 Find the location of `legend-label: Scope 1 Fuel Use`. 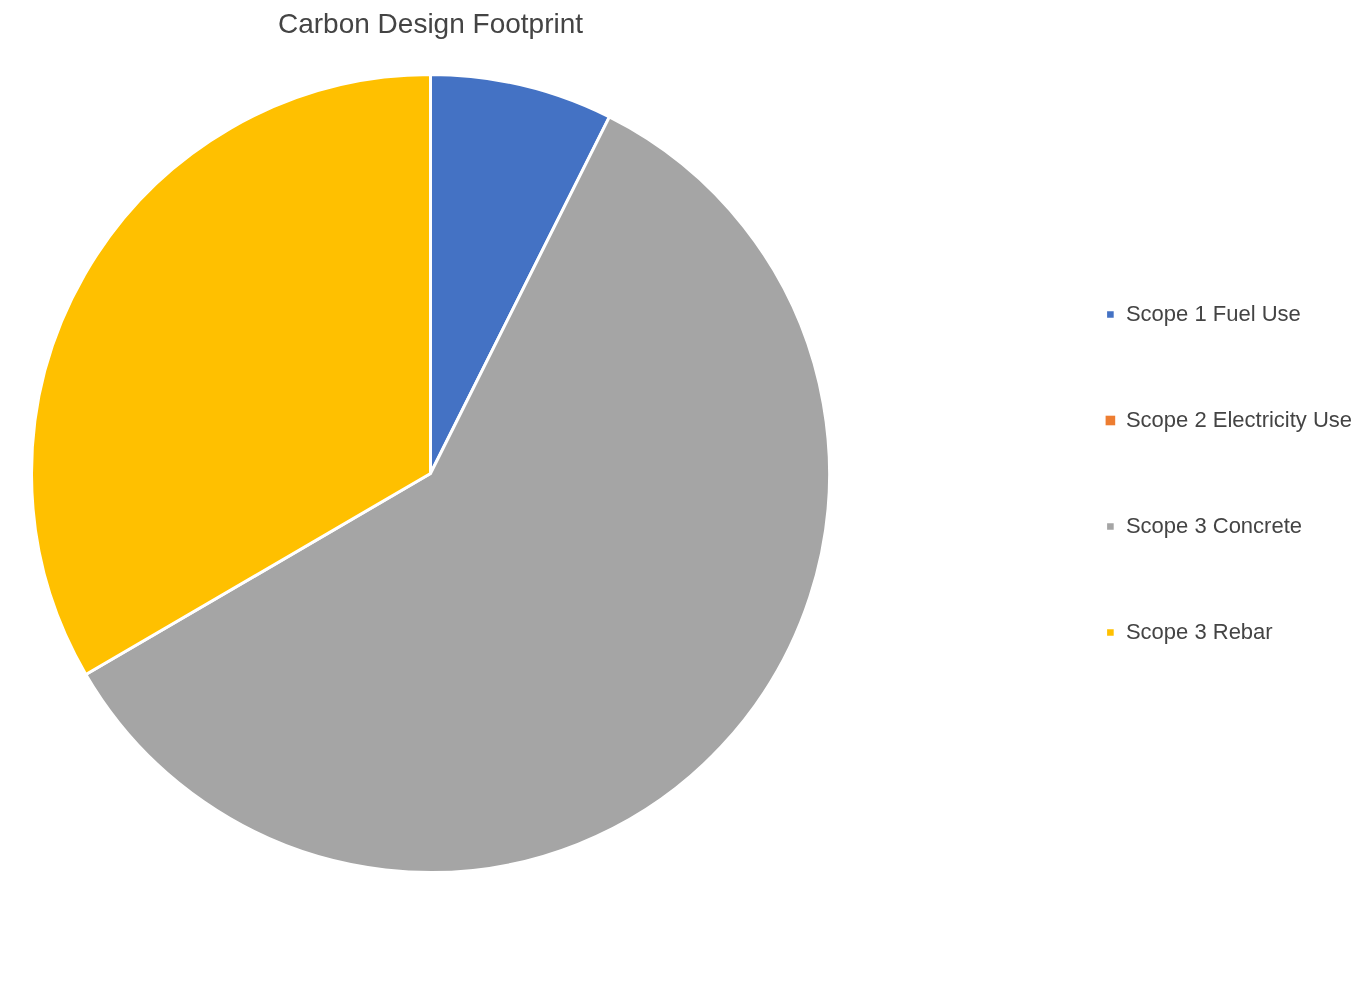

legend-label: Scope 1 Fuel Use is located at coordinates (1213, 314).